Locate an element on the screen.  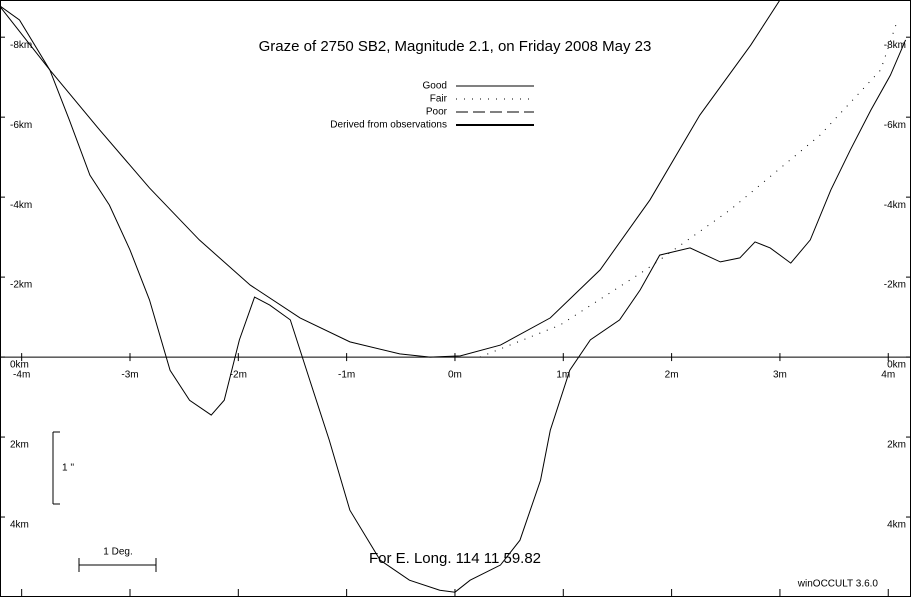
legend-label: Derived from observations is located at coordinates (388, 125).